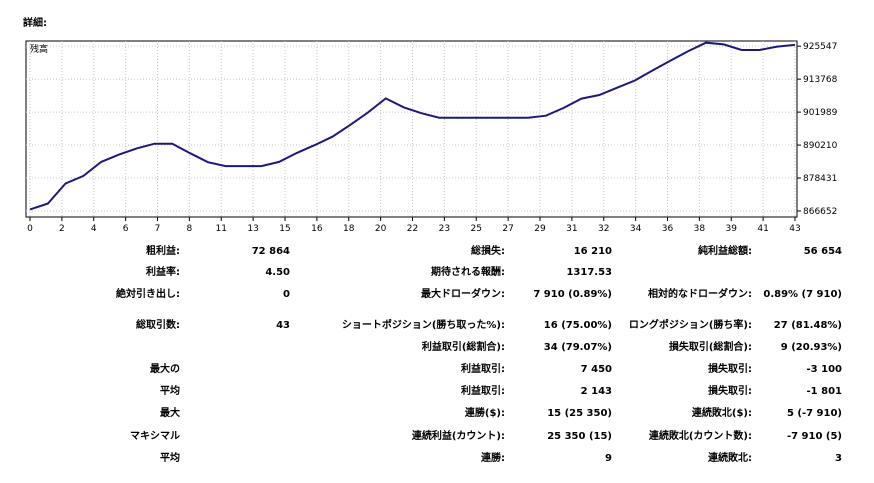  Describe the element at coordinates (721, 413) in the screenshot. I see `max-consec-losses-label: 連続敗北($):` at that location.